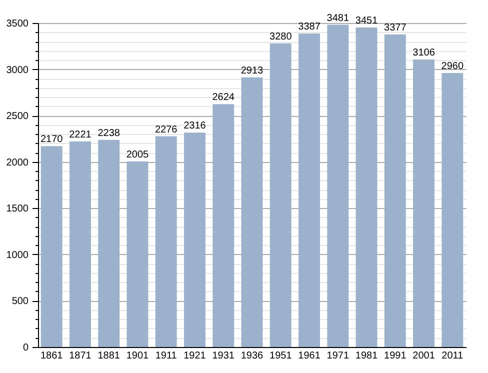 The image size is (488, 373). What do you see at coordinates (252, 70) in the screenshot?
I see `data-label: 2913` at bounding box center [252, 70].